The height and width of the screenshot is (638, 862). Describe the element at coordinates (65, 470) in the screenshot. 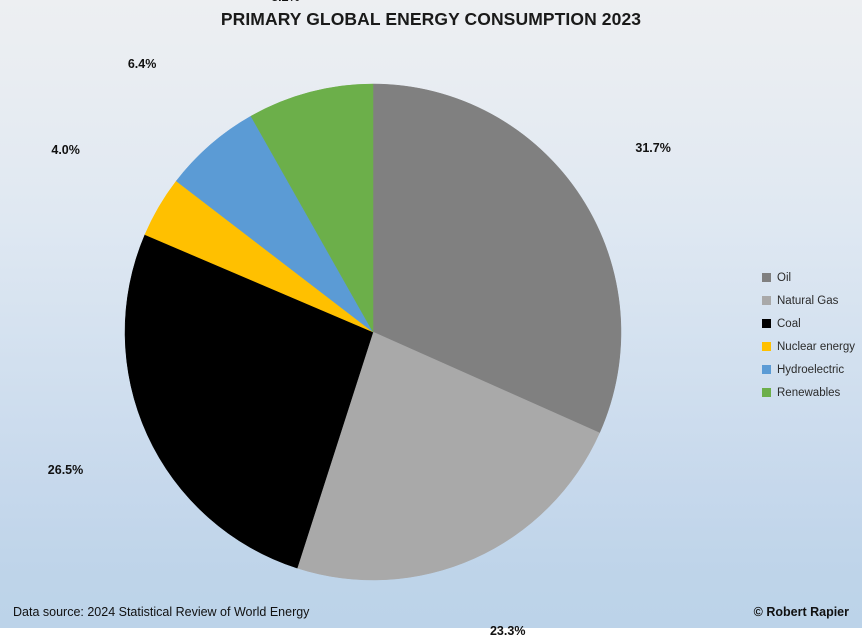

I see `slice-percentage-label: 26.5%` at that location.